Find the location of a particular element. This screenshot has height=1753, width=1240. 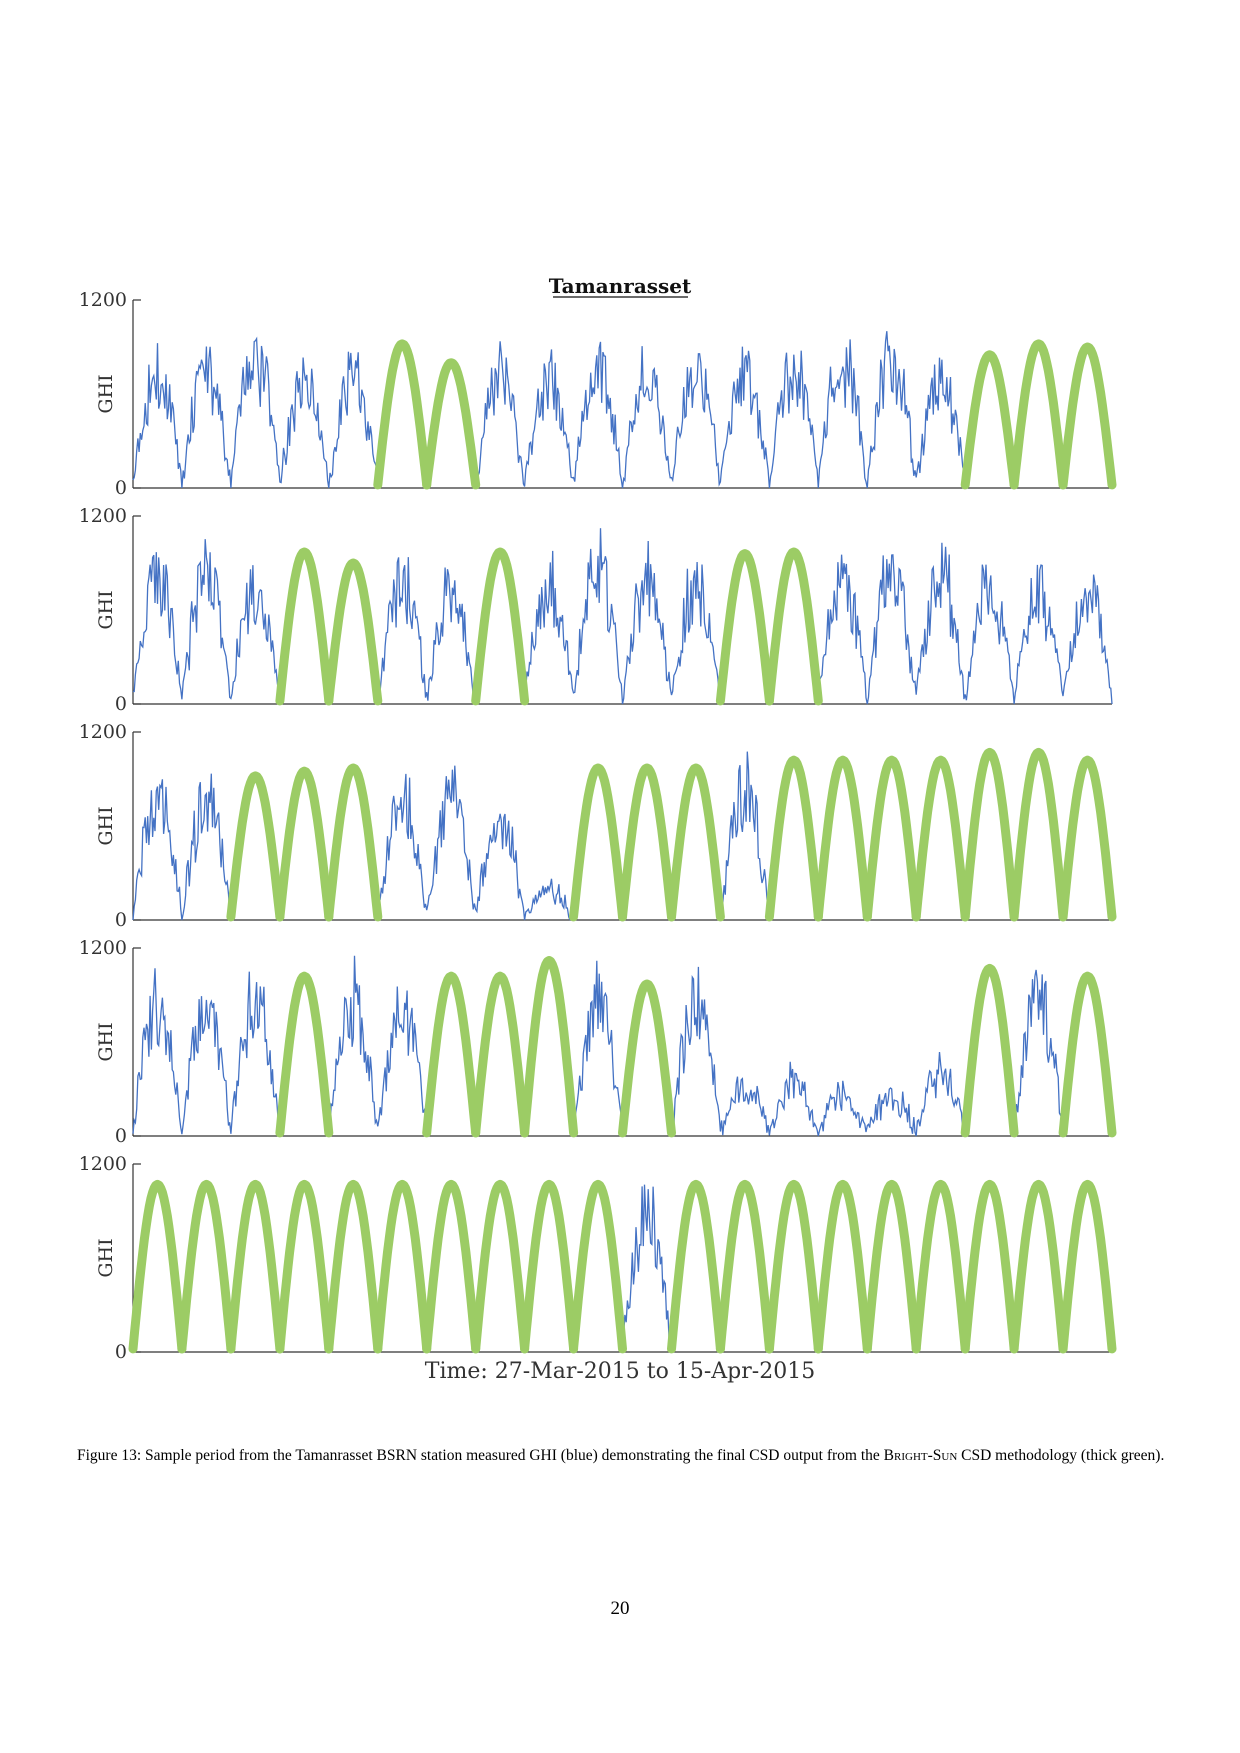

chart-title: Tamanrasset is located at coordinates (620, 286).